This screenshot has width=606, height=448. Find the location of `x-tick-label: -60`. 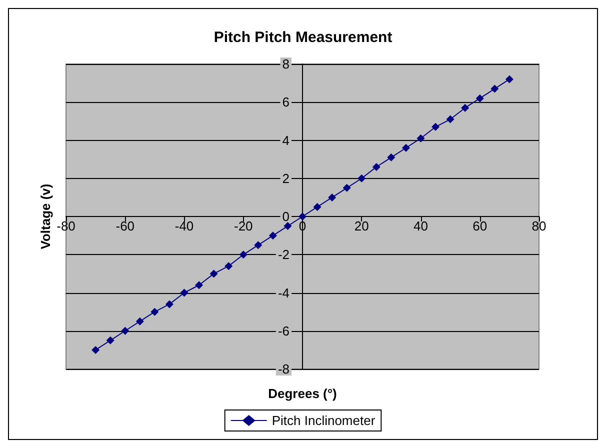

x-tick-label: -60 is located at coordinates (125, 226).